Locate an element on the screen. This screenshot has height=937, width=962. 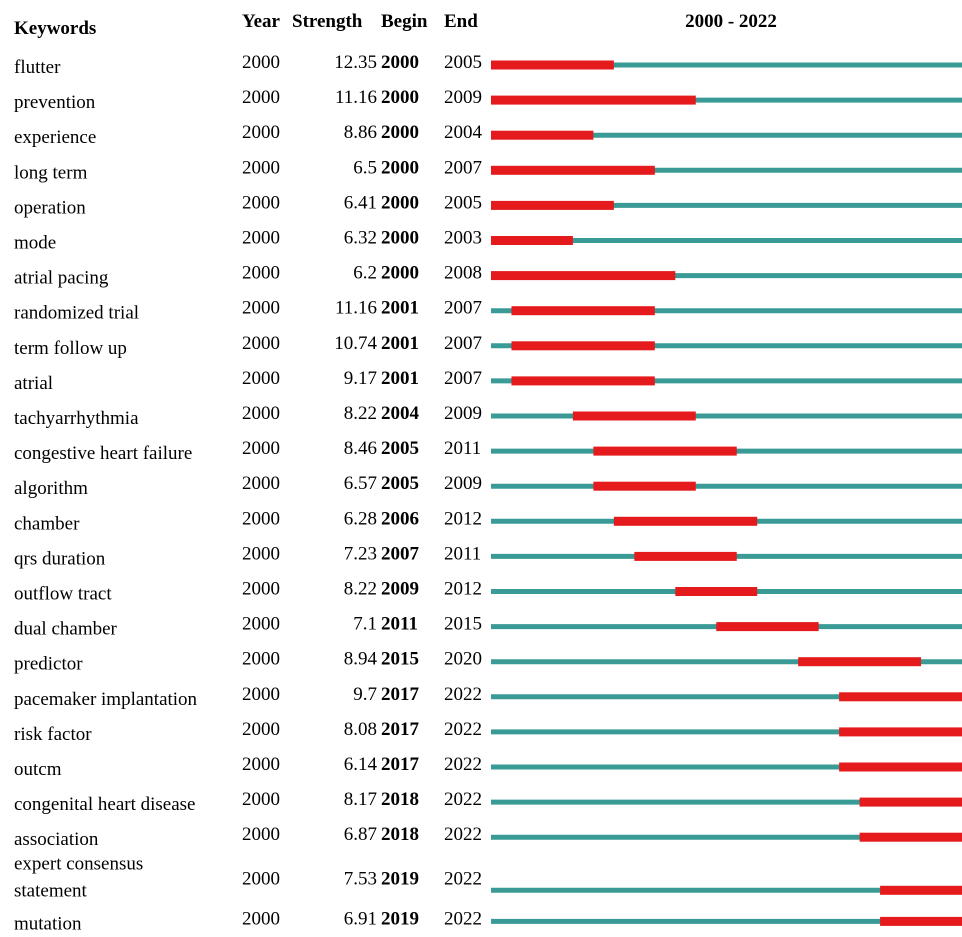
strength-value: 7.23 is located at coordinates (360, 553).